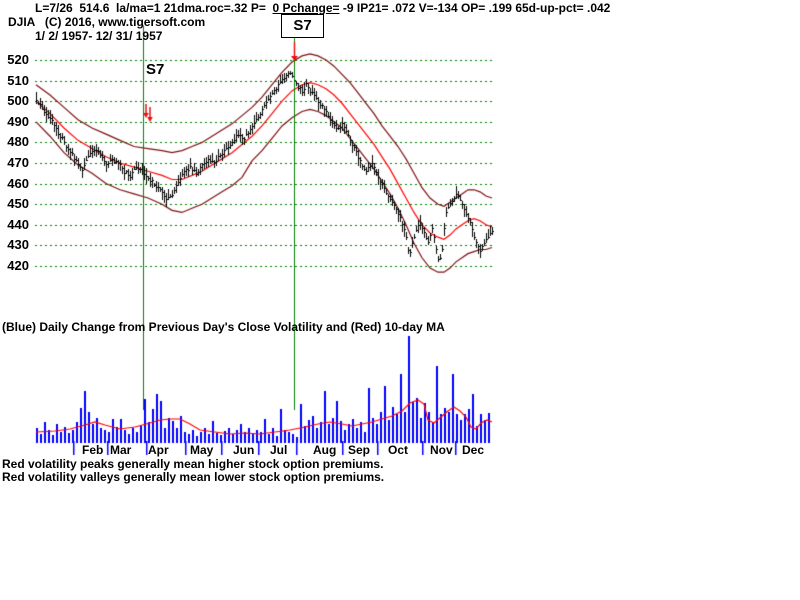 This screenshot has width=800, height=600. Describe the element at coordinates (302, 26) in the screenshot. I see `s7-signal-boxed-label: S7` at that location.